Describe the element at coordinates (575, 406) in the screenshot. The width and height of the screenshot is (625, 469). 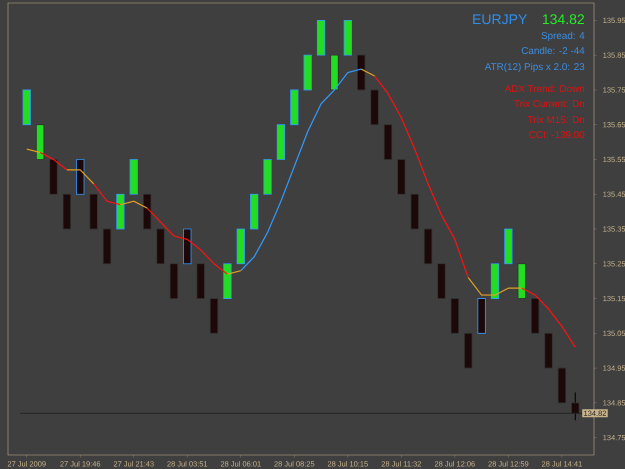
I see `candlestick` at that location.